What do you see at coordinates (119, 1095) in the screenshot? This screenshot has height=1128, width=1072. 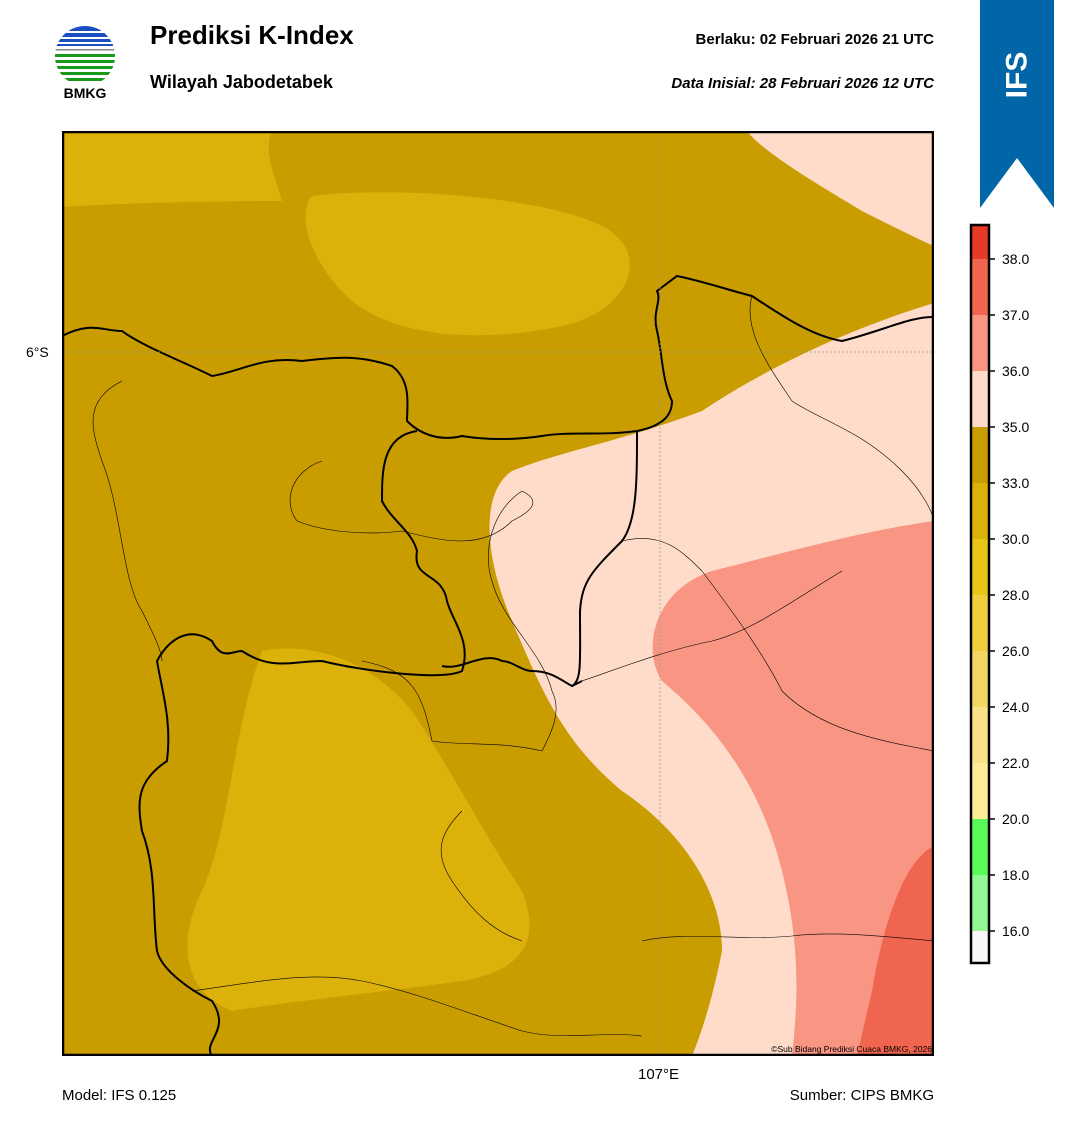 I see `model-info: Model: IFS 0.125` at bounding box center [119, 1095].